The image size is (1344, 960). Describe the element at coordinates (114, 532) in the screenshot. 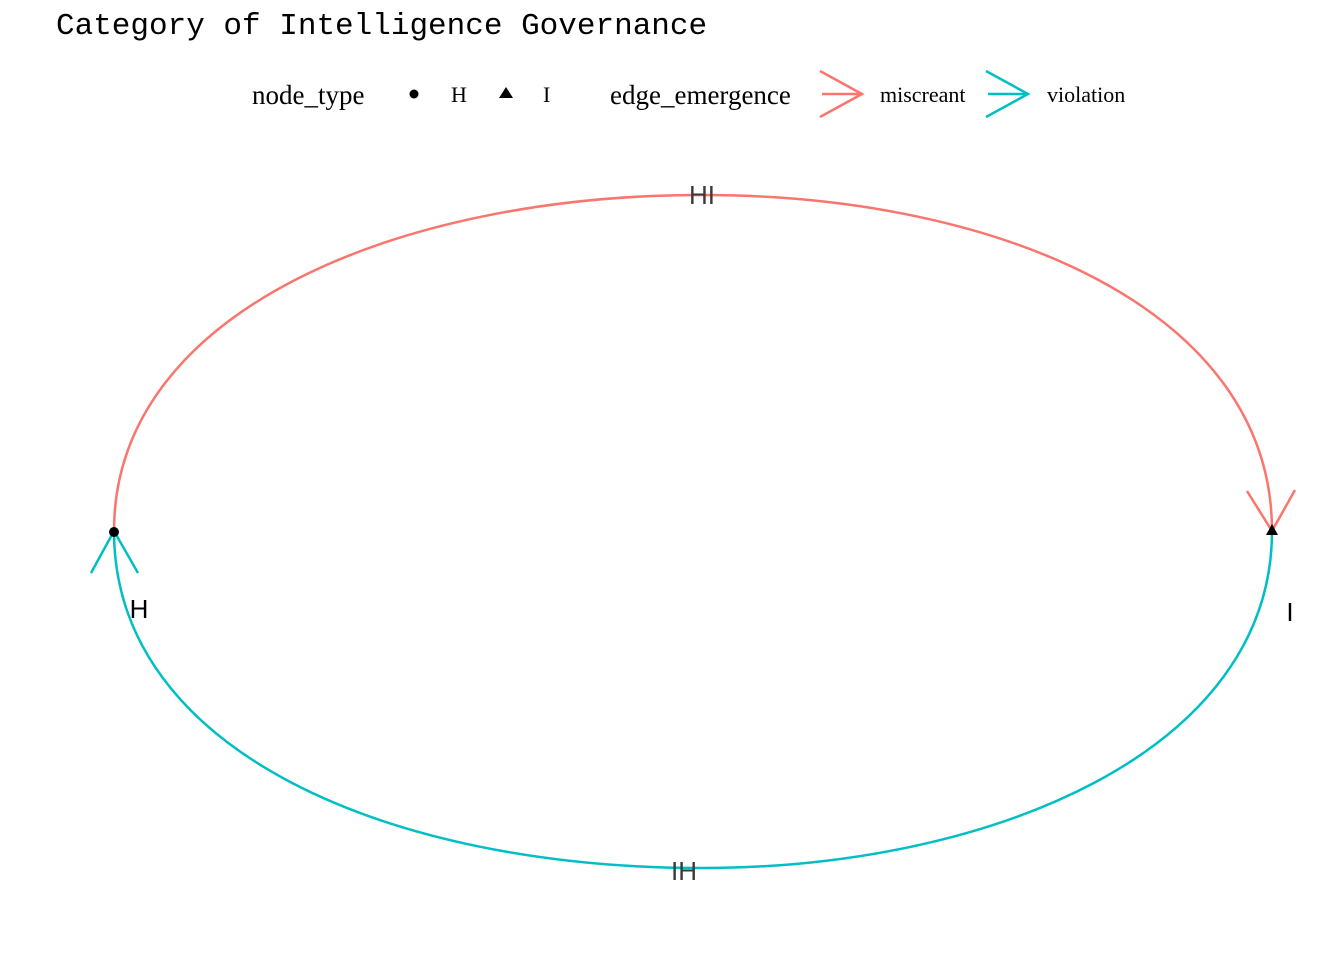

I see `node-h-circle` at that location.